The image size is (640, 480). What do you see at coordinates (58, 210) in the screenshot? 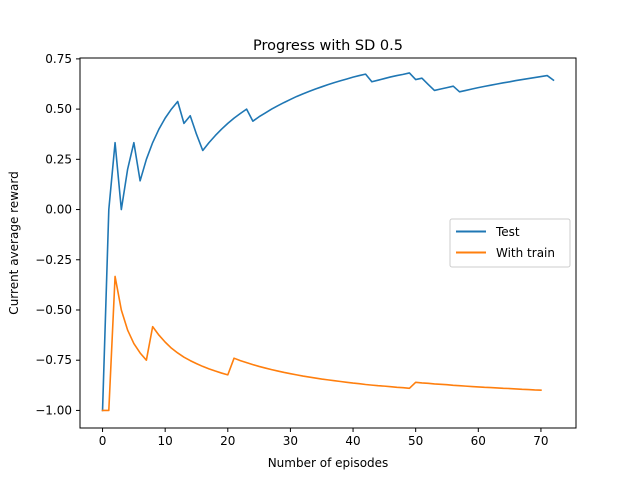
I see `y-tick-label: 0.00` at bounding box center [58, 210].